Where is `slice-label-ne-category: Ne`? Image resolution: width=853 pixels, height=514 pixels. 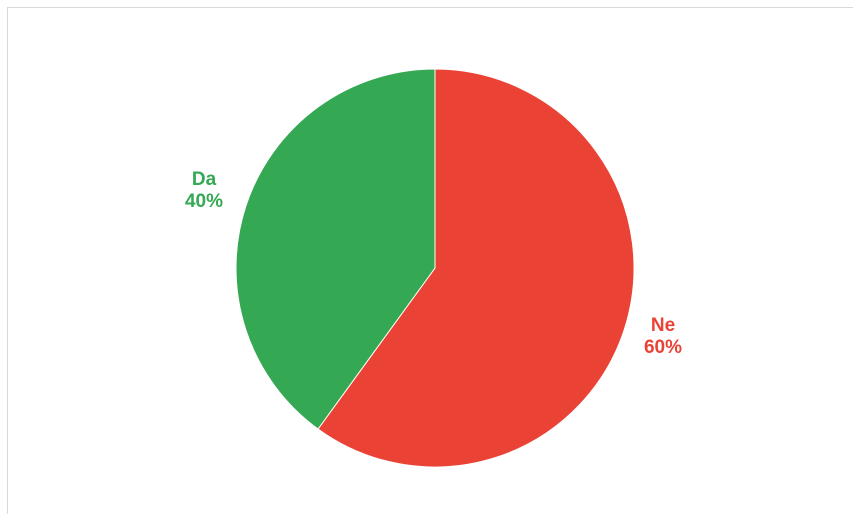
slice-label-ne-category: Ne is located at coordinates (663, 325).